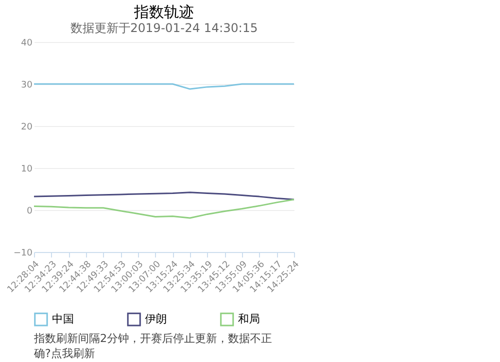 Image resolution: width=500 pixels, height=362 pixels. What do you see at coordinates (249, 319) in the screenshot?
I see `legend-label: 和局` at bounding box center [249, 319].